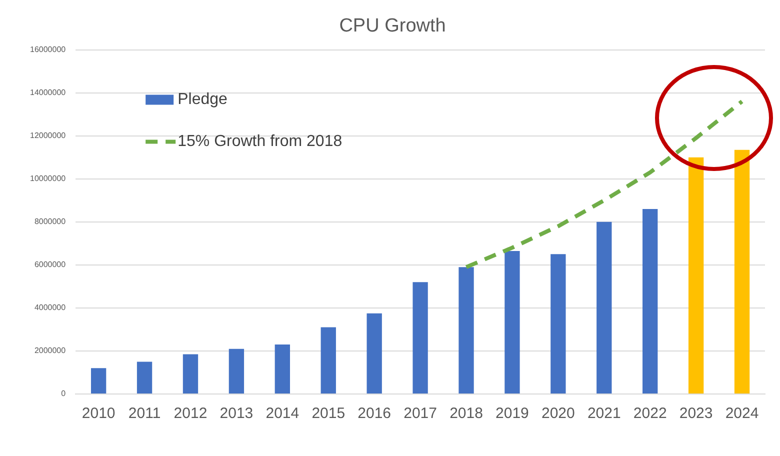 Image resolution: width=780 pixels, height=456 pixels. Describe the element at coordinates (203, 99) in the screenshot. I see `legend-label: Pledge` at that location.